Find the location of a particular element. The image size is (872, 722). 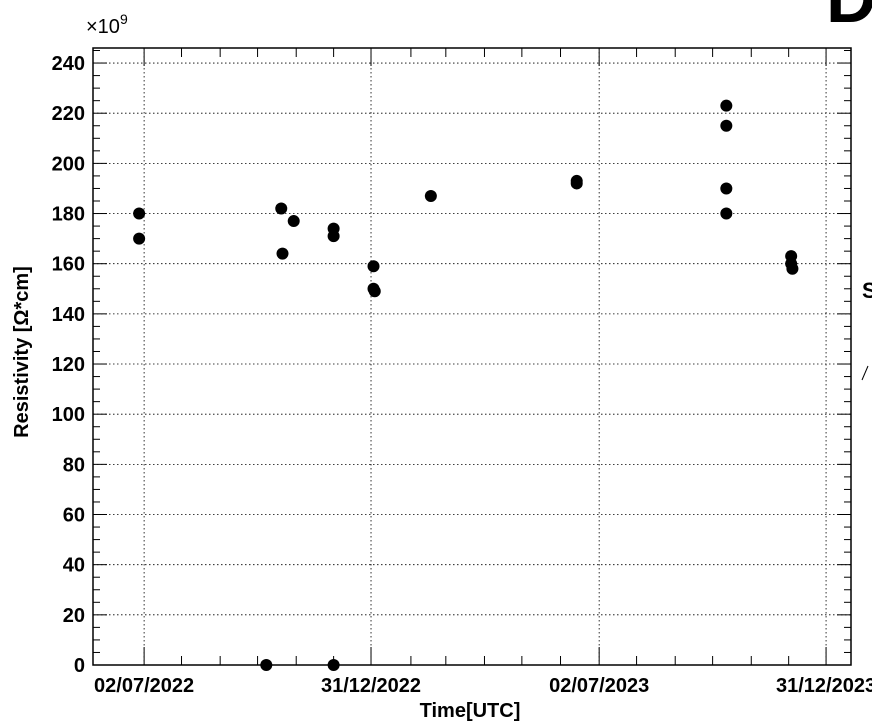

y-tick-label: 140 is located at coordinates (68, 315).